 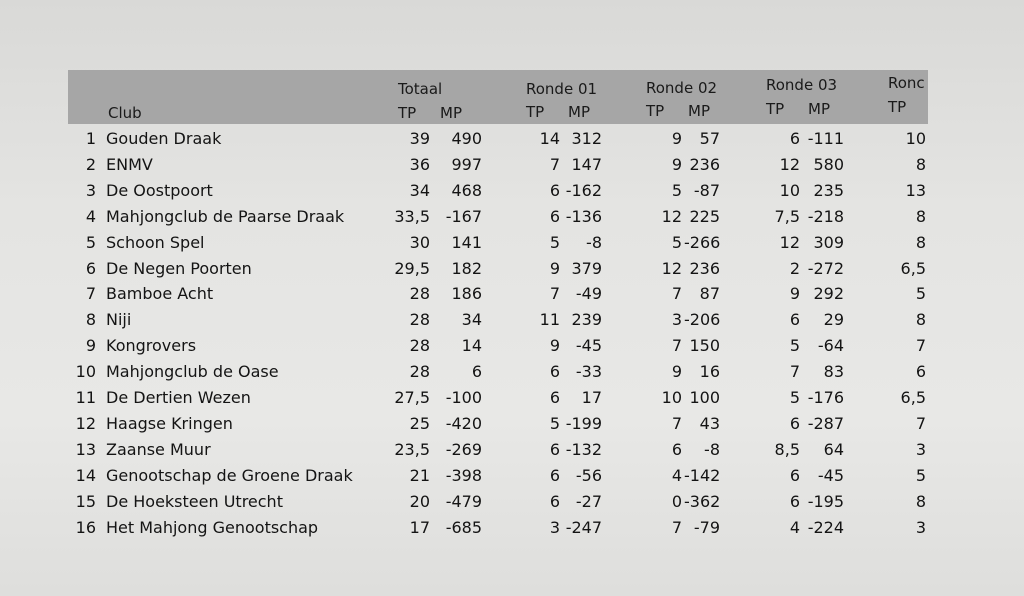 What do you see at coordinates (471, 320) in the screenshot?
I see `totaal-mp-cell: 34` at bounding box center [471, 320].